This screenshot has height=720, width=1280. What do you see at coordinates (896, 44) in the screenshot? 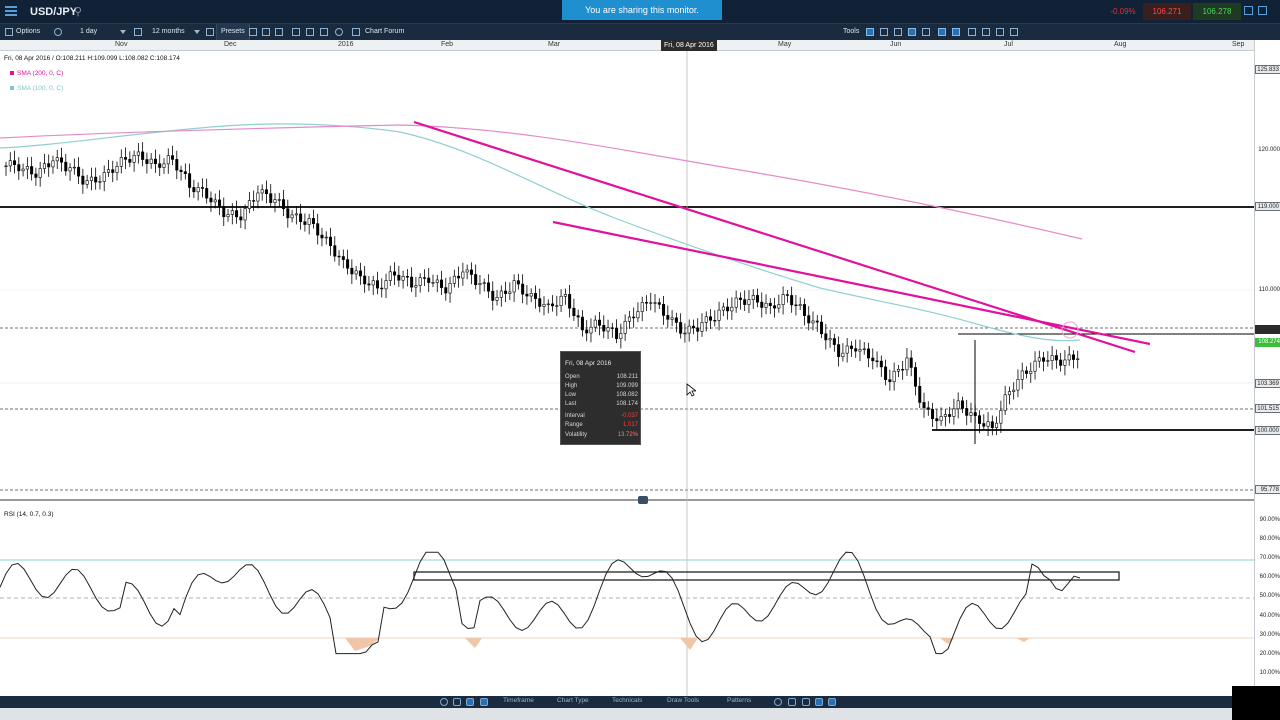
I see `time-label: Jun` at bounding box center [896, 44].